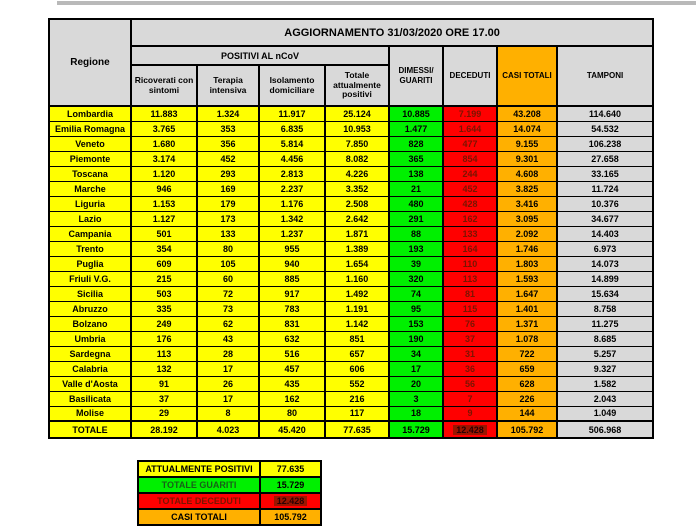 This screenshot has height=530, width=696. What do you see at coordinates (199, 517) in the screenshot?
I see `summary-label: CASI TOTALI` at bounding box center [199, 517].